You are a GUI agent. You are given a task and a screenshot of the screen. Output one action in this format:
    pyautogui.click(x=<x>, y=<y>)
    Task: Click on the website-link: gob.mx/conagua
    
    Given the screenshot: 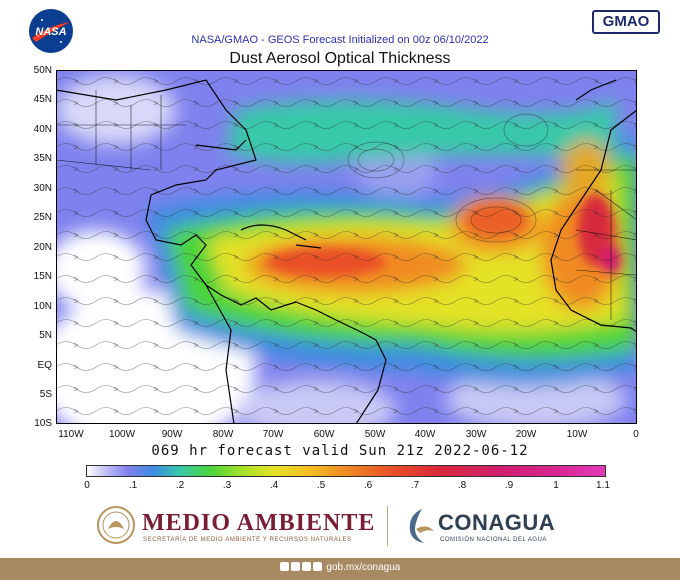 What is the action you would take?
    pyautogui.click(x=363, y=567)
    